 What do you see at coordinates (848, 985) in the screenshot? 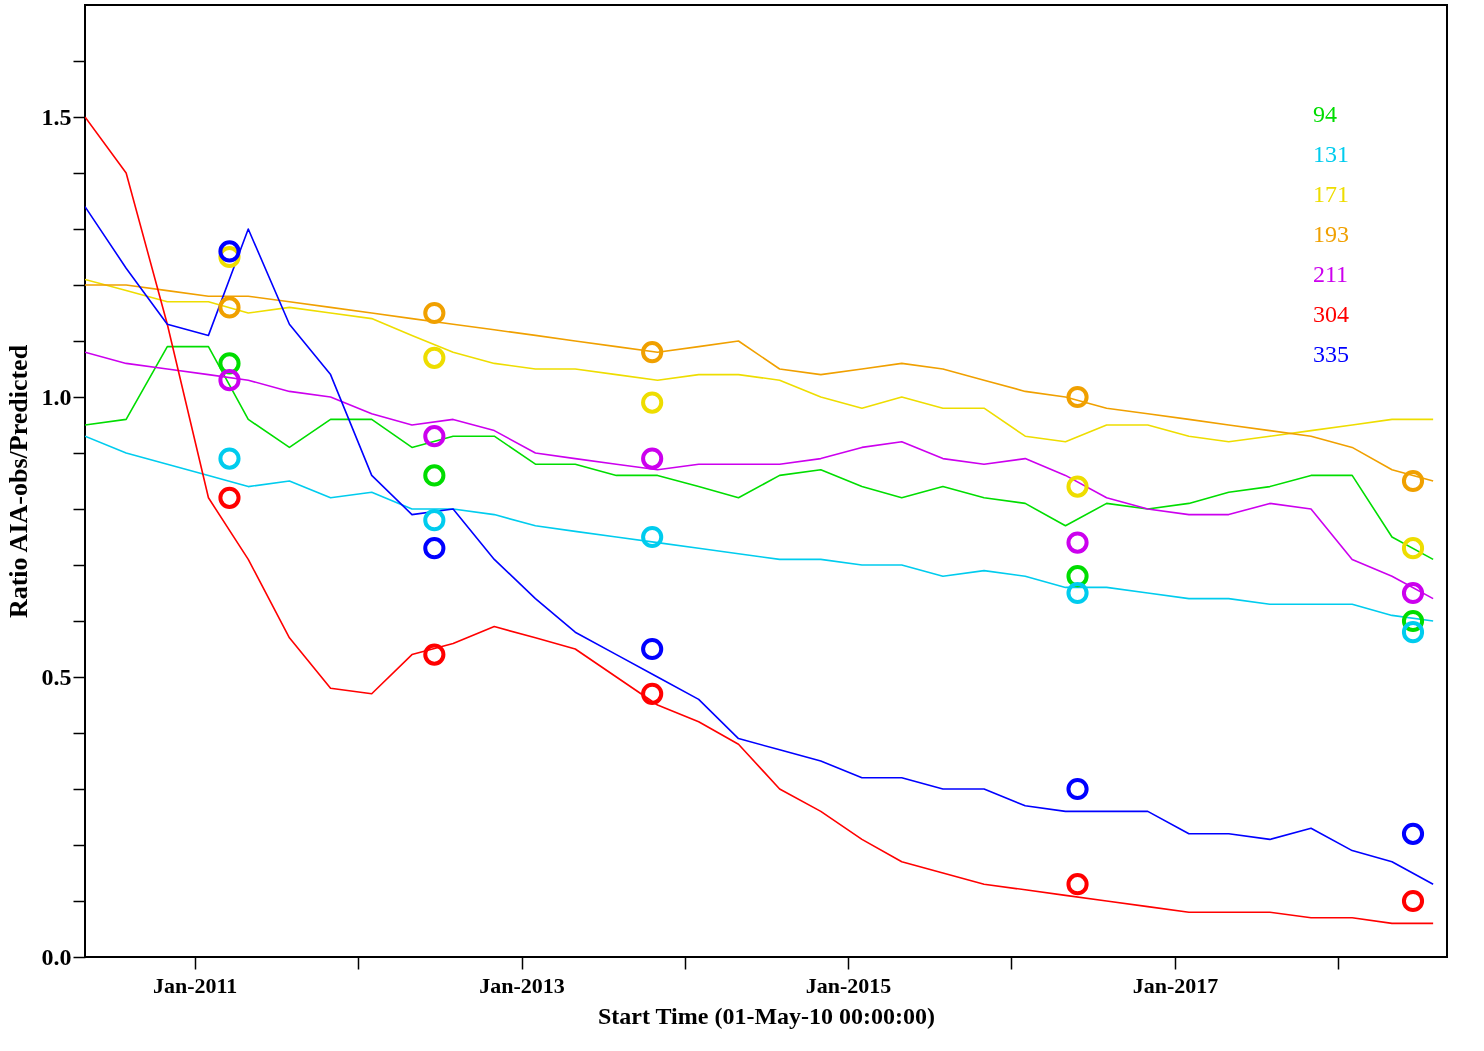
I see `x-tick-label: Jan-2015` at bounding box center [848, 985].